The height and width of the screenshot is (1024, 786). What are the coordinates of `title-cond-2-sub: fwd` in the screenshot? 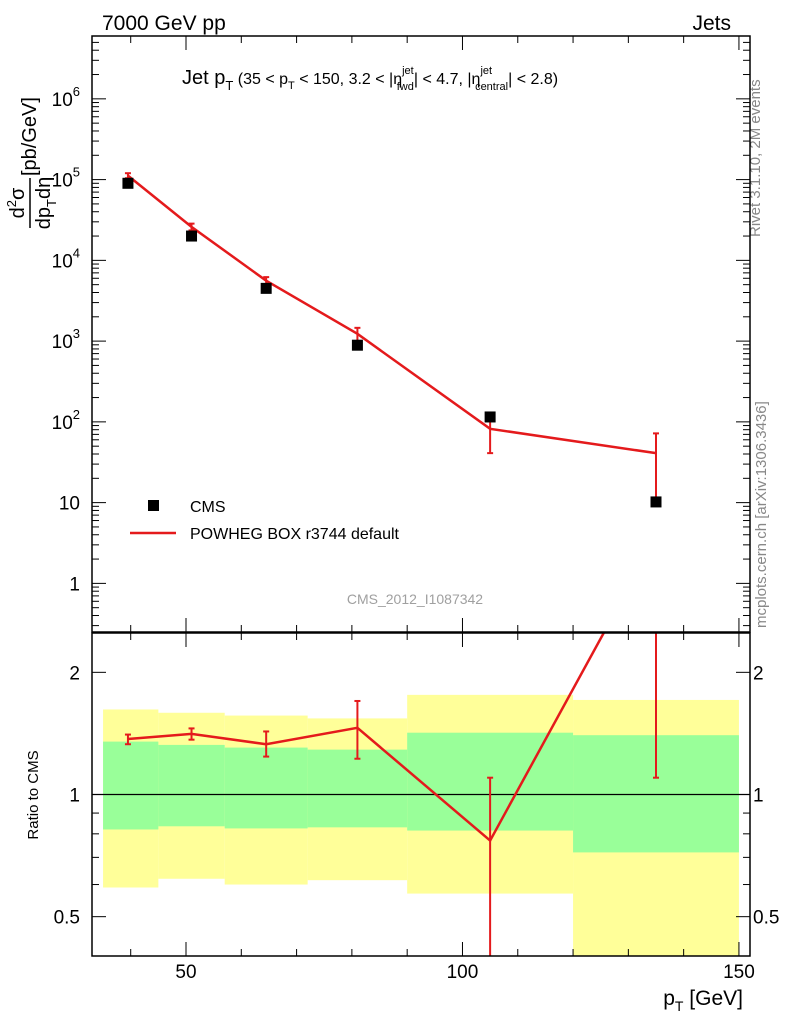 It's located at (405, 87).